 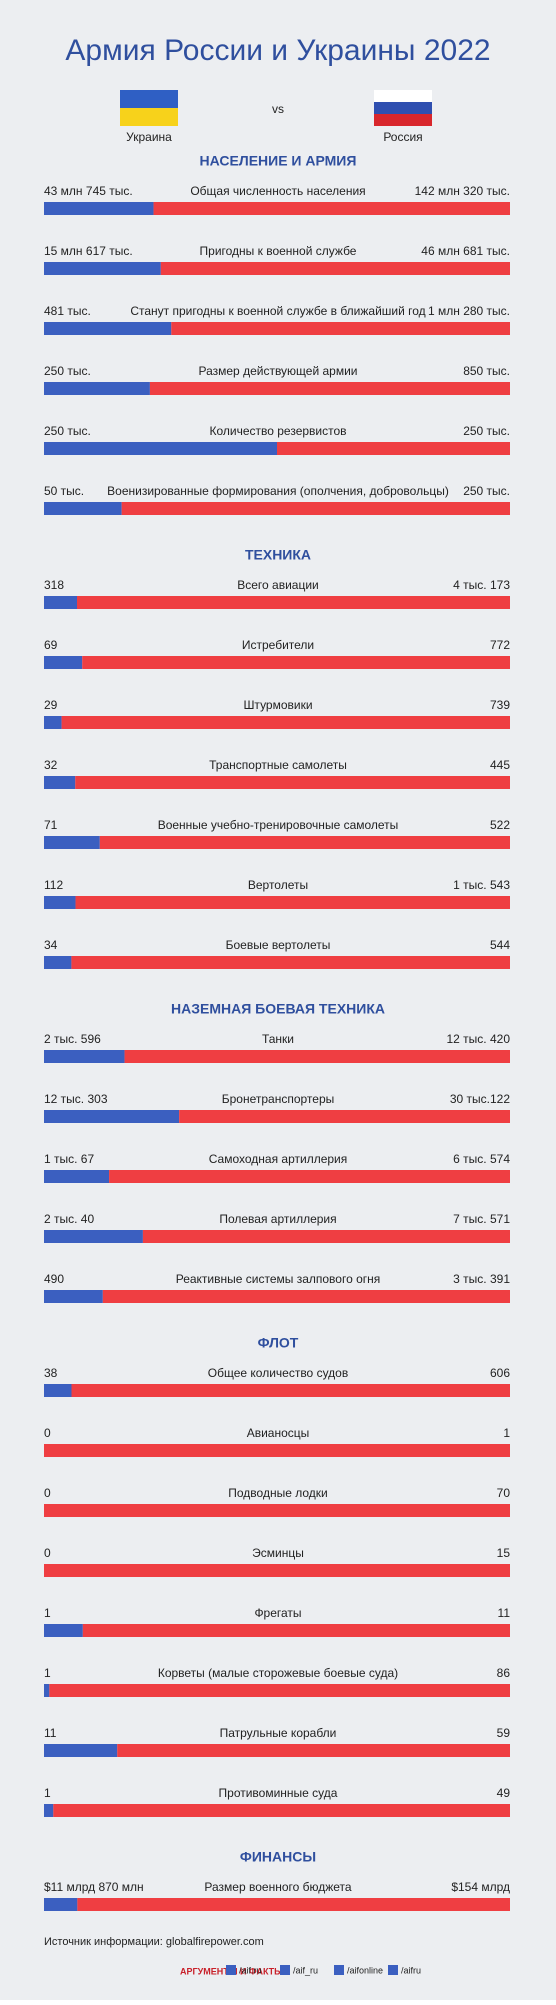 I want to click on row-label: Противоминные суда, so click(x=278, y=1793).